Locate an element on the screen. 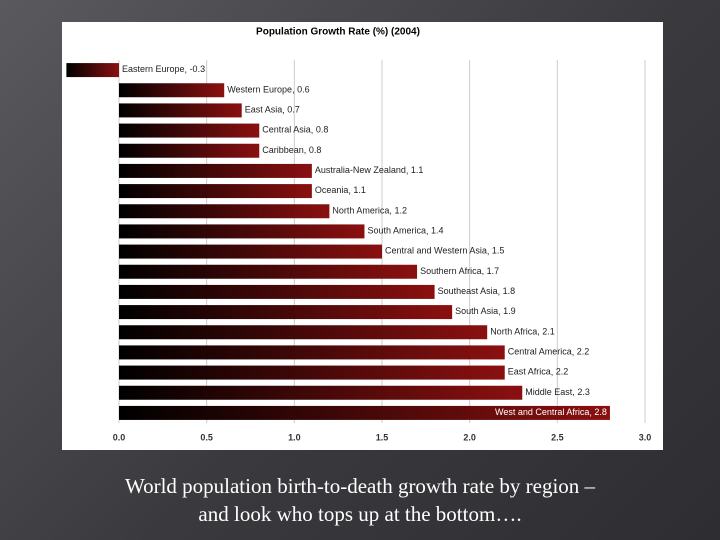 Image resolution: width=720 pixels, height=540 pixels. category-label: South Asia is located at coordinates (476, 311).